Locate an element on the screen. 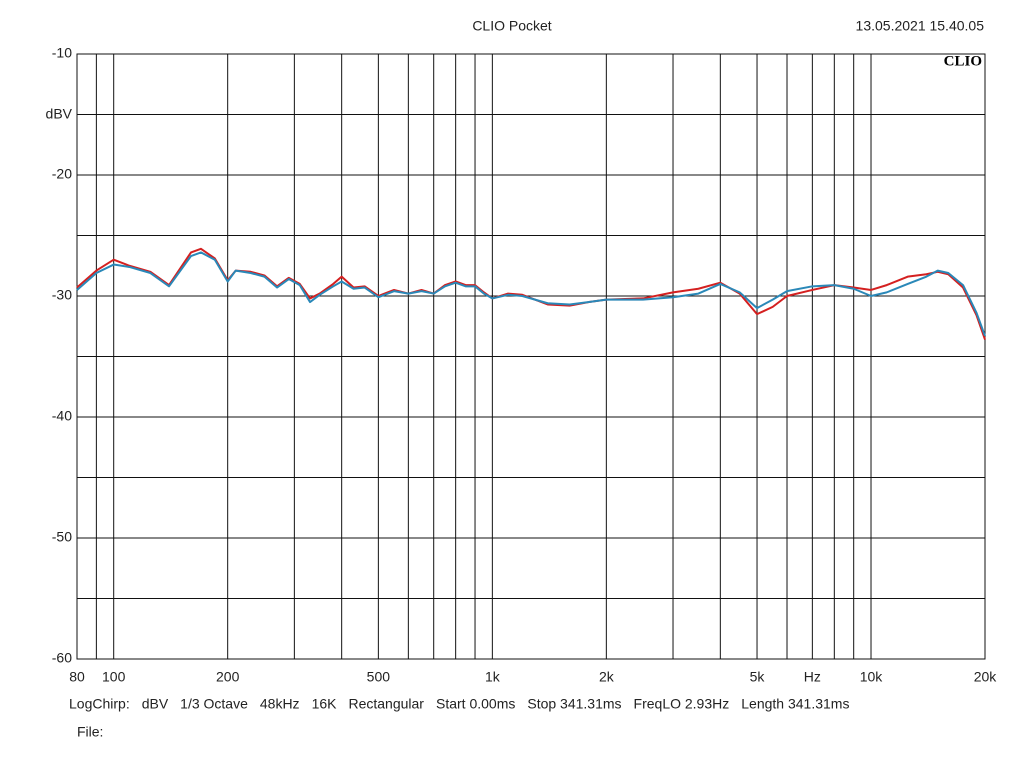  settings-item: Start 0.00ms is located at coordinates (475, 704).